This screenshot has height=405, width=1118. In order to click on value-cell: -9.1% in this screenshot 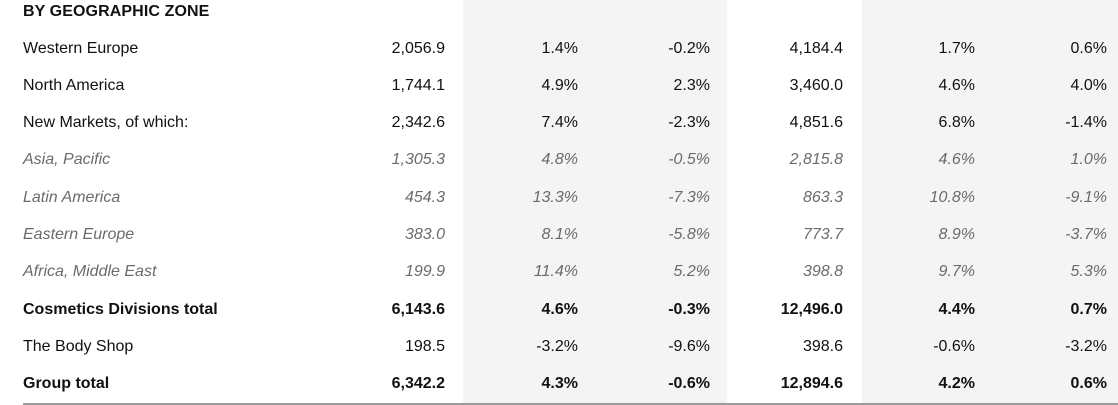, I will do `click(1086, 197)`.